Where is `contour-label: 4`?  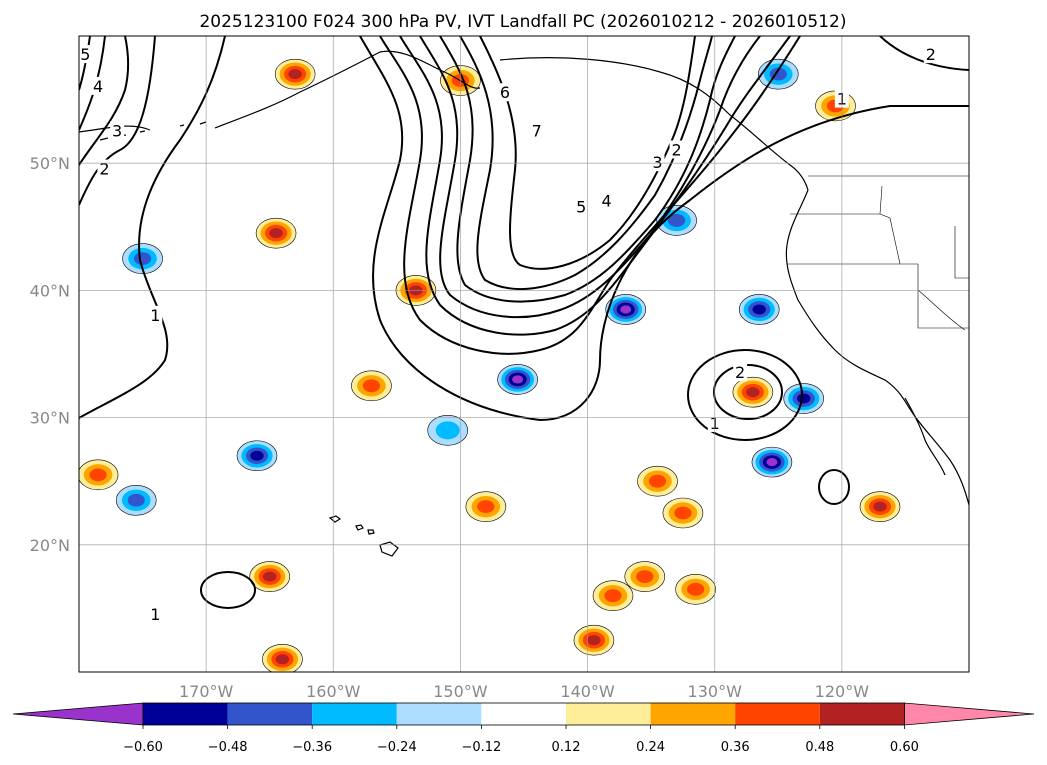
contour-label: 4 is located at coordinates (607, 200).